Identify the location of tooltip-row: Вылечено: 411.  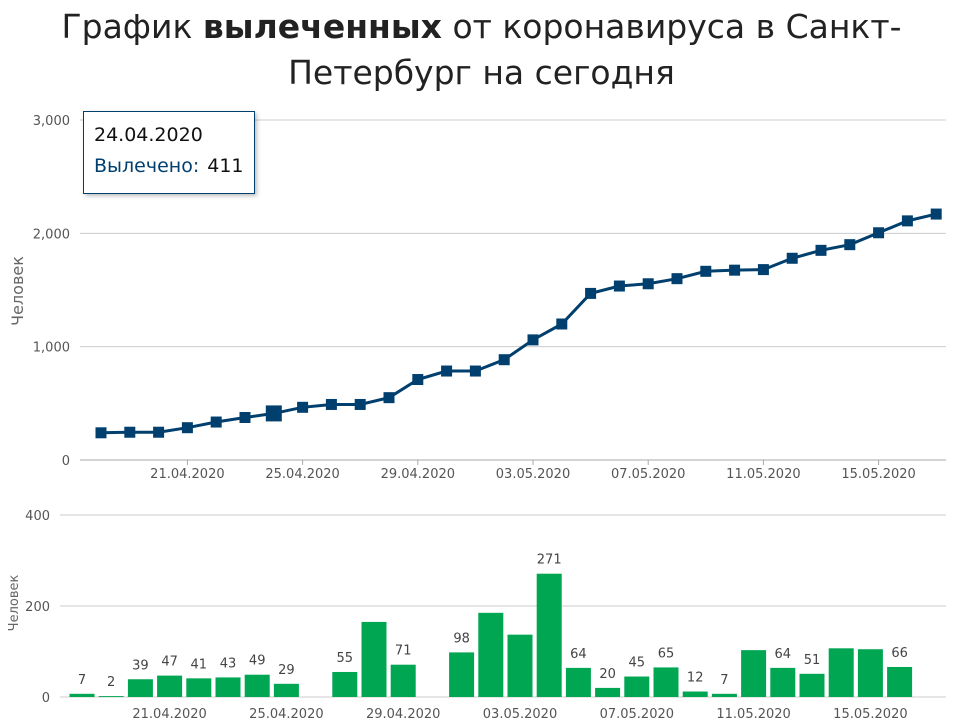
(169, 166).